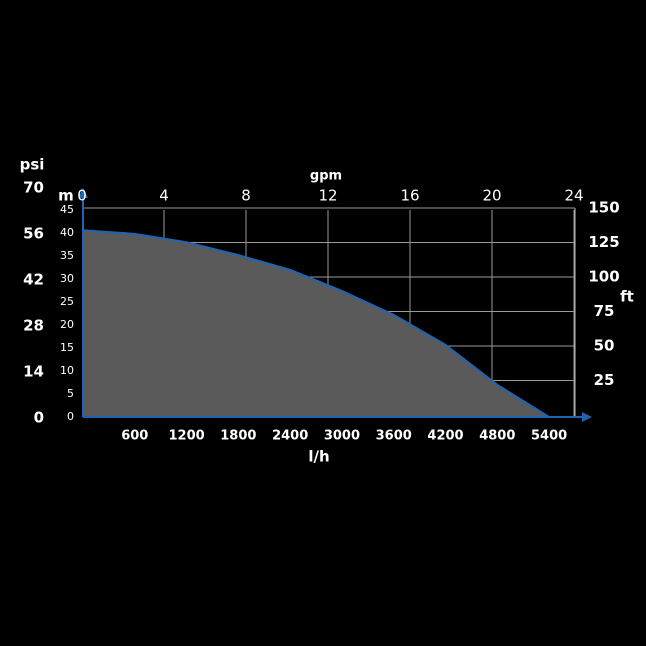  I want to click on y-axis-arrow, so click(83, 193).